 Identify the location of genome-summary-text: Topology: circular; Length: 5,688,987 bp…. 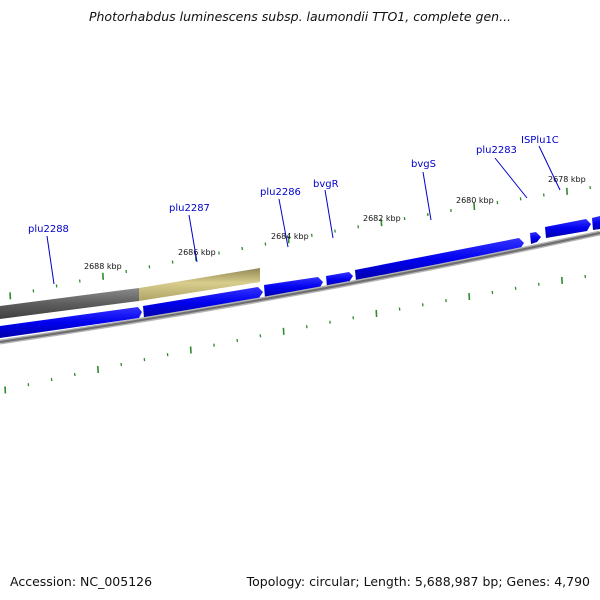
(418, 581).